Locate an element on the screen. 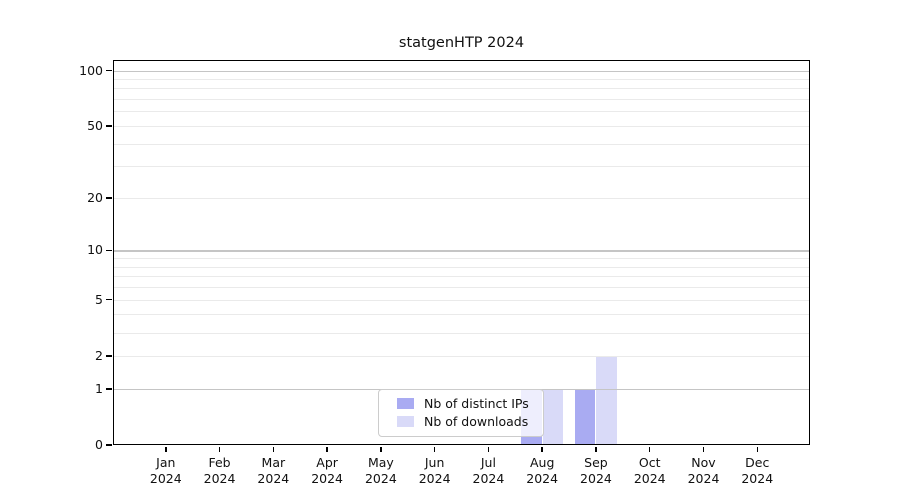 The image size is (900, 500). x-tick-label-mar: Mar 2024 is located at coordinates (273, 471).